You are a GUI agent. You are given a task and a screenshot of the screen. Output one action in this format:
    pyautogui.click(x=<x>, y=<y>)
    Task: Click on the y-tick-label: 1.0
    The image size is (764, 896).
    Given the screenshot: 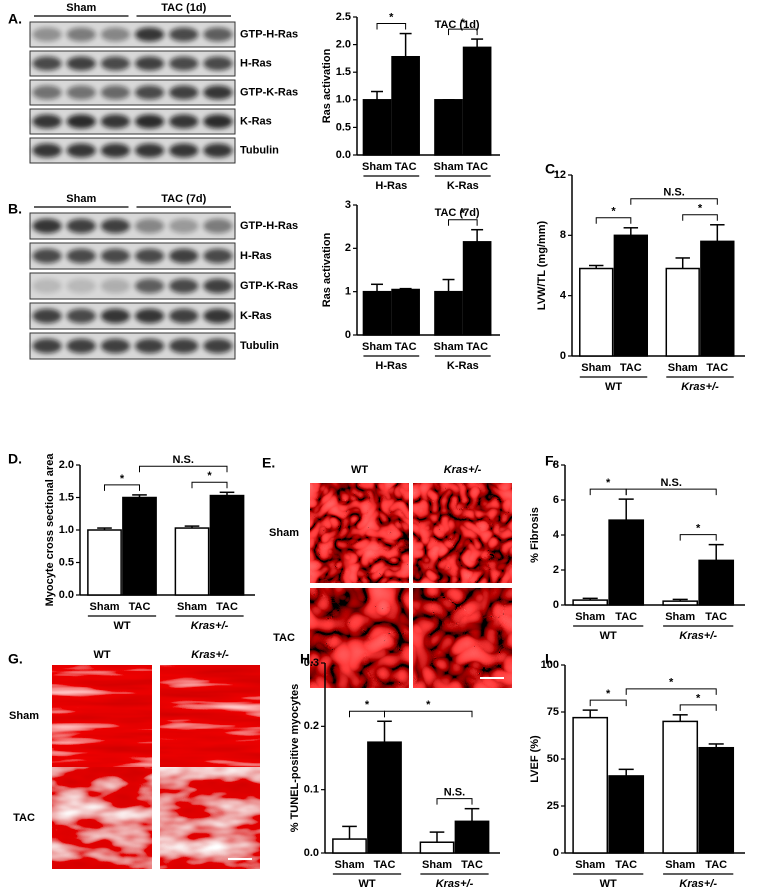 What is the action you would take?
    pyautogui.click(x=66, y=530)
    